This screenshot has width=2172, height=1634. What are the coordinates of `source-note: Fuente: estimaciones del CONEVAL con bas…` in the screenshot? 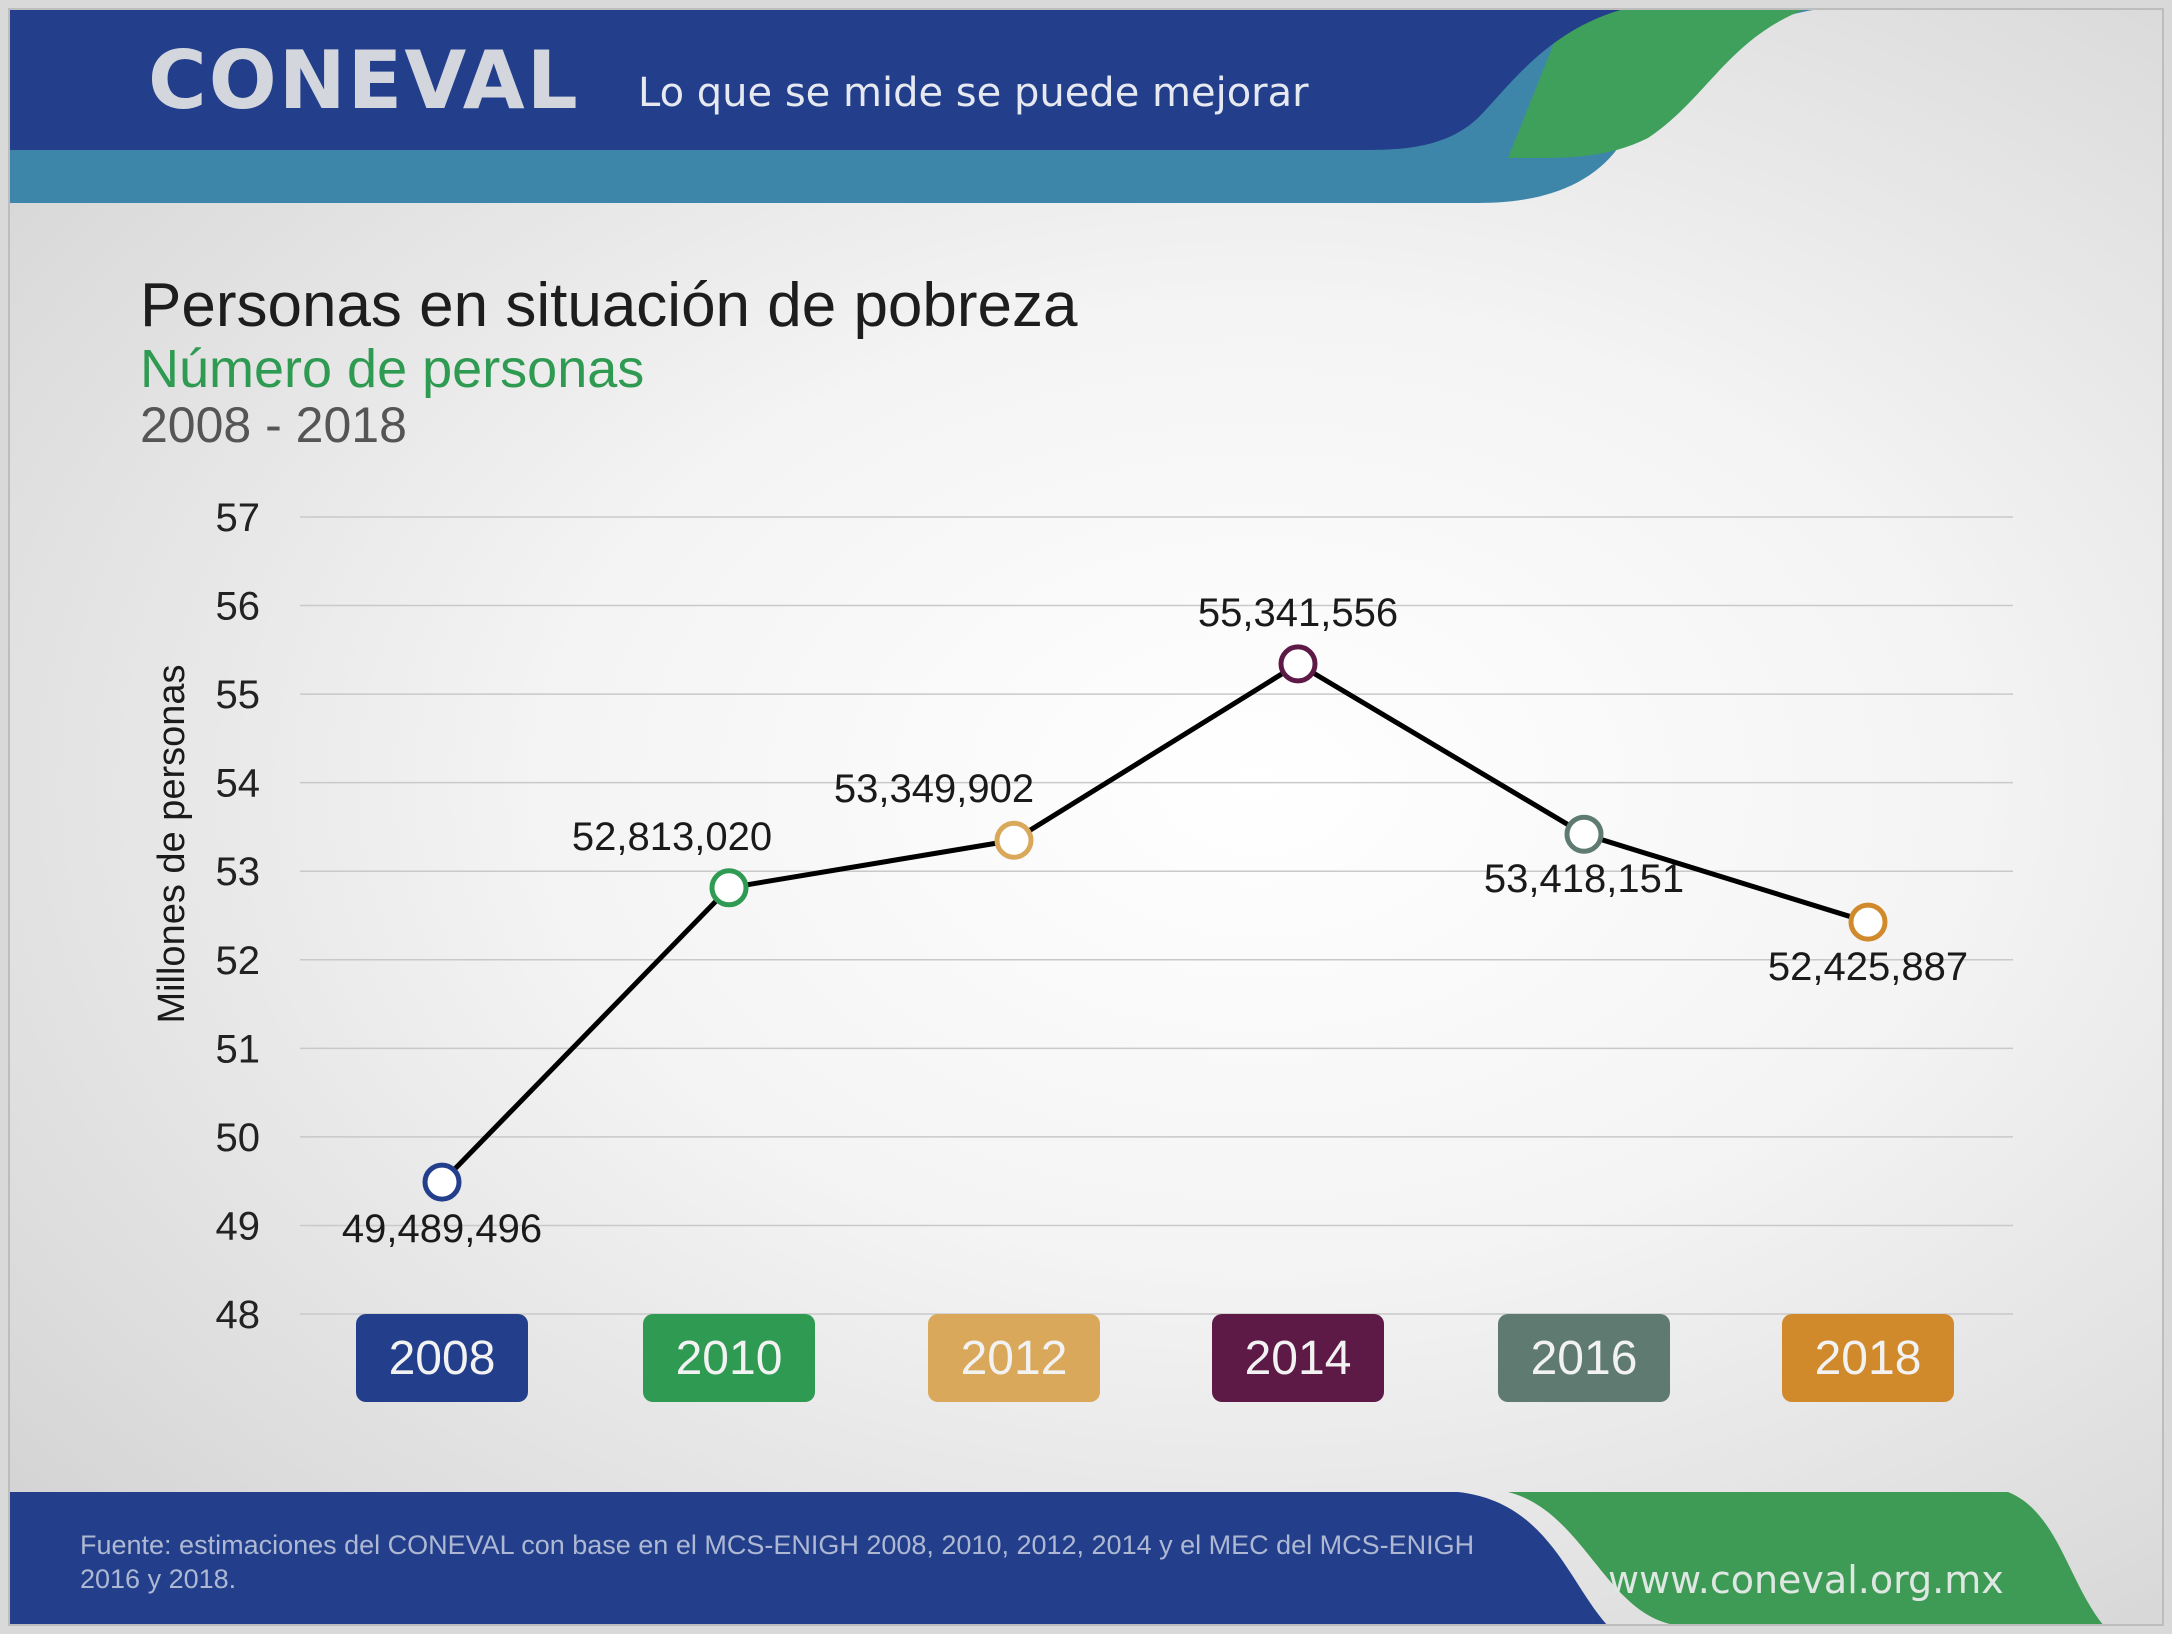 It's located at (777, 1562).